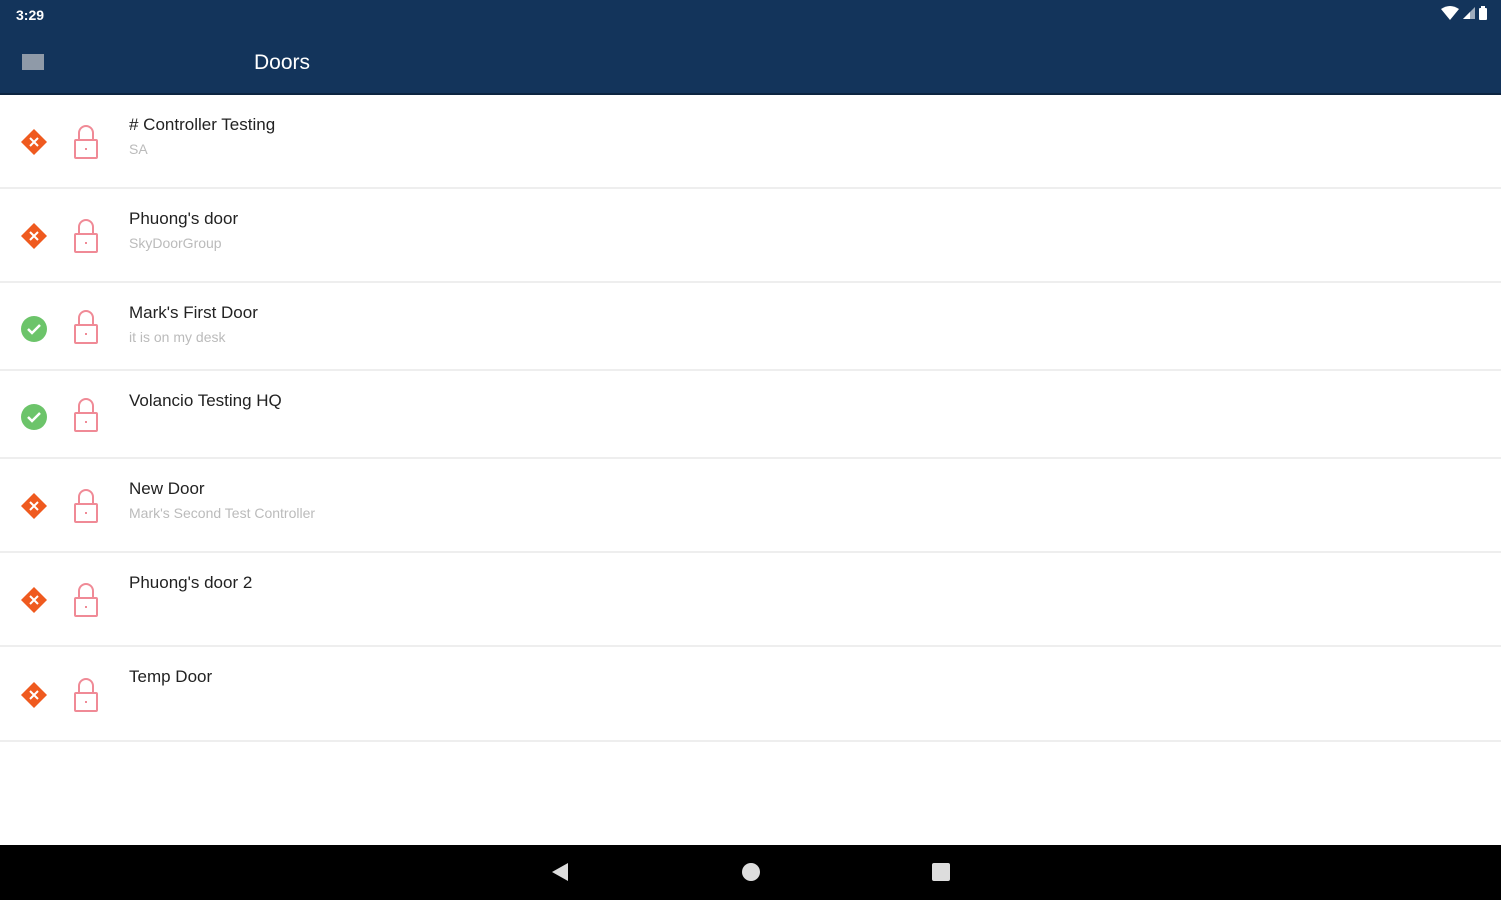  Describe the element at coordinates (30, 15) in the screenshot. I see `status-time: 3:29` at that location.